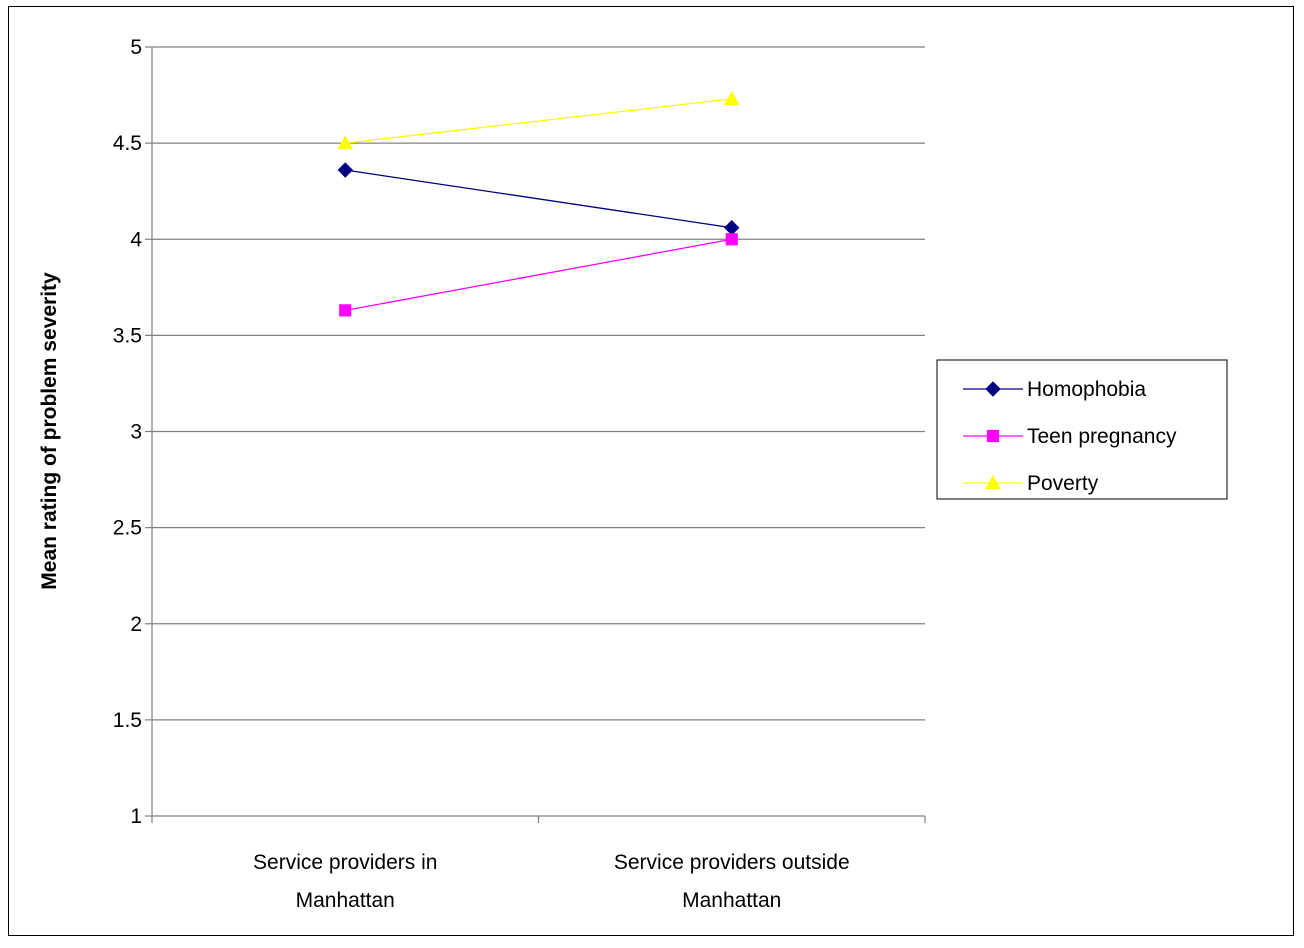 The image size is (1304, 948). What do you see at coordinates (136, 239) in the screenshot?
I see `y-tick-label: 4` at bounding box center [136, 239].